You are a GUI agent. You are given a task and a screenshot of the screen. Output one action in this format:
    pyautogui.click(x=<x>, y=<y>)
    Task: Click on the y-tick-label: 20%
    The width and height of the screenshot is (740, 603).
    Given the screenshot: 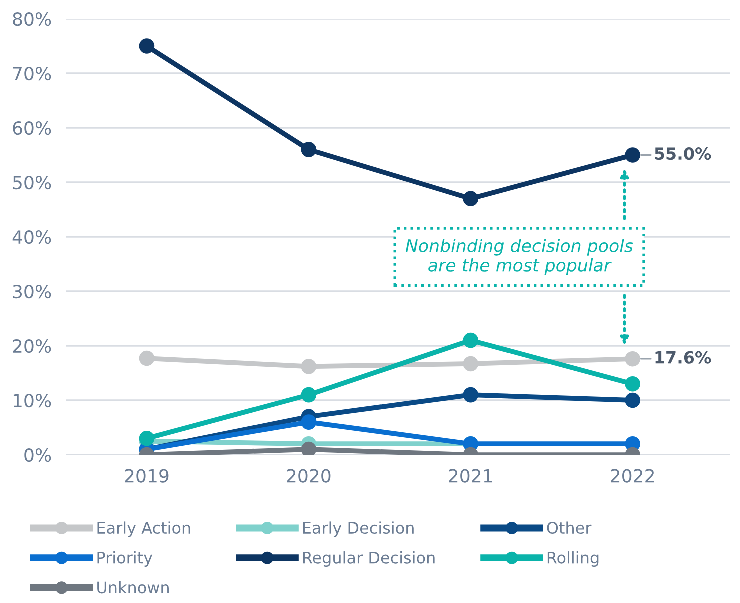 What is the action you would take?
    pyautogui.click(x=32, y=346)
    